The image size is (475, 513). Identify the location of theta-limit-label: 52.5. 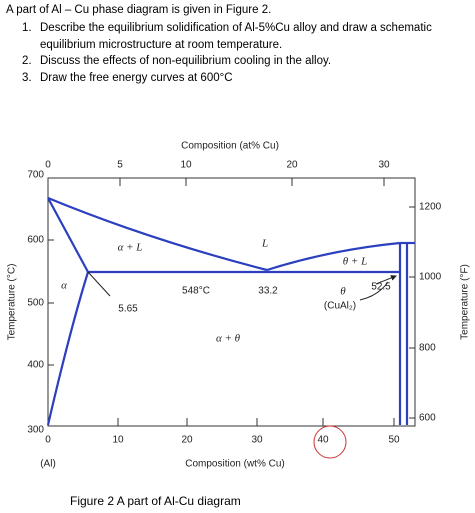
(381, 287).